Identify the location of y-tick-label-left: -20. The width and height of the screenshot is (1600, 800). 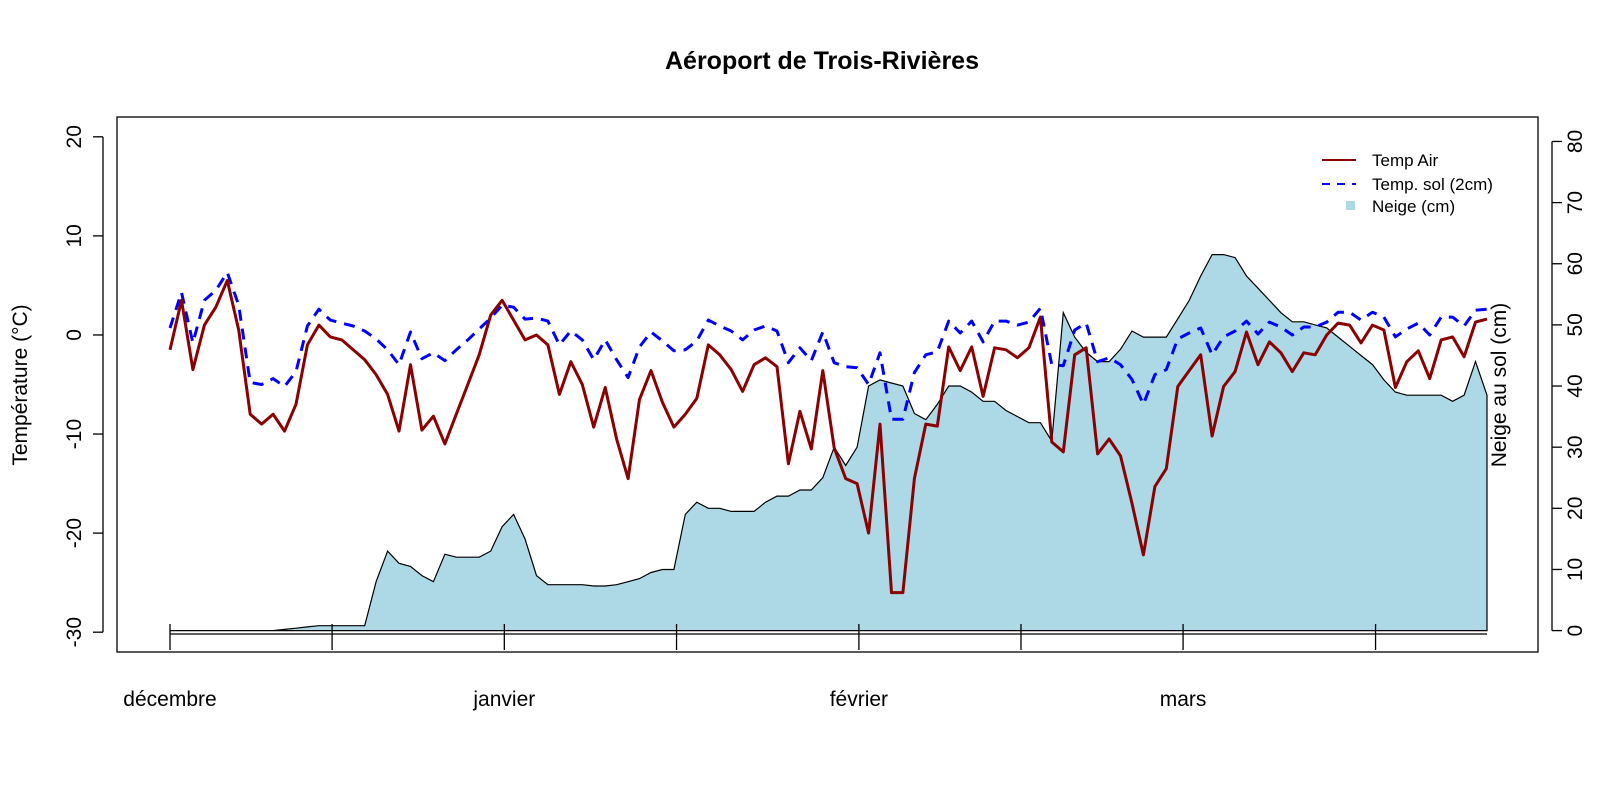
(74, 533).